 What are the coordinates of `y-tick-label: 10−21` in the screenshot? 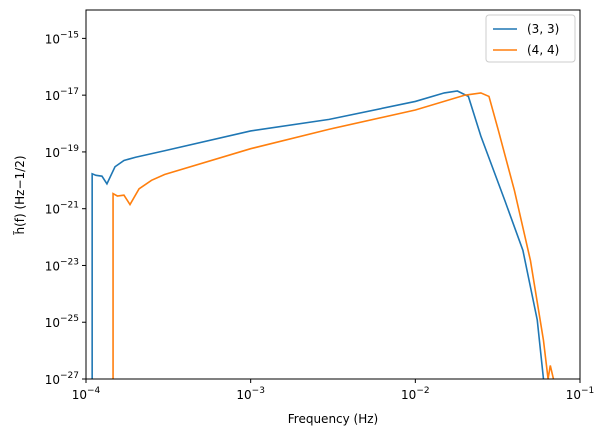 It's located at (62, 209).